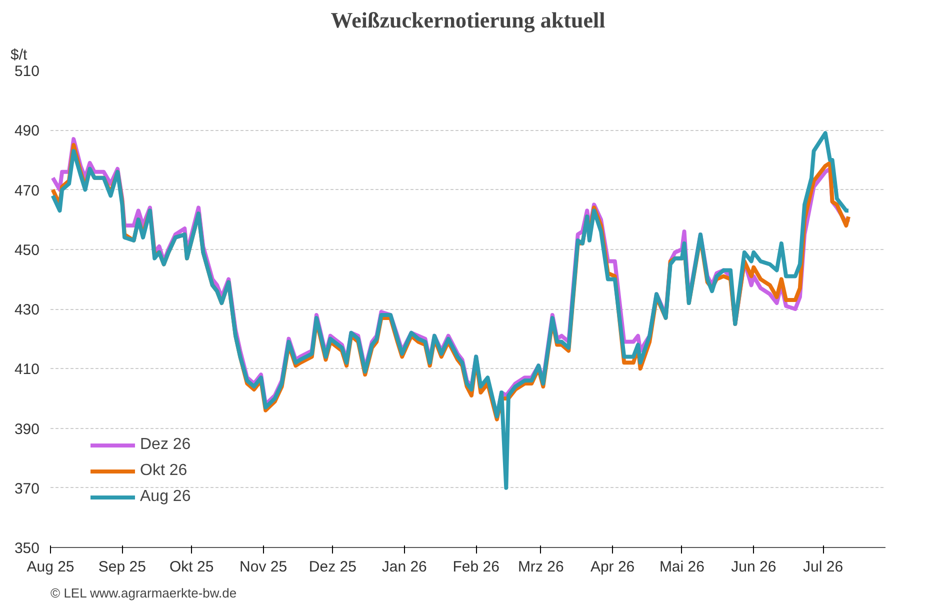  Describe the element at coordinates (27, 548) in the screenshot. I see `y-tick-label: 350` at that location.